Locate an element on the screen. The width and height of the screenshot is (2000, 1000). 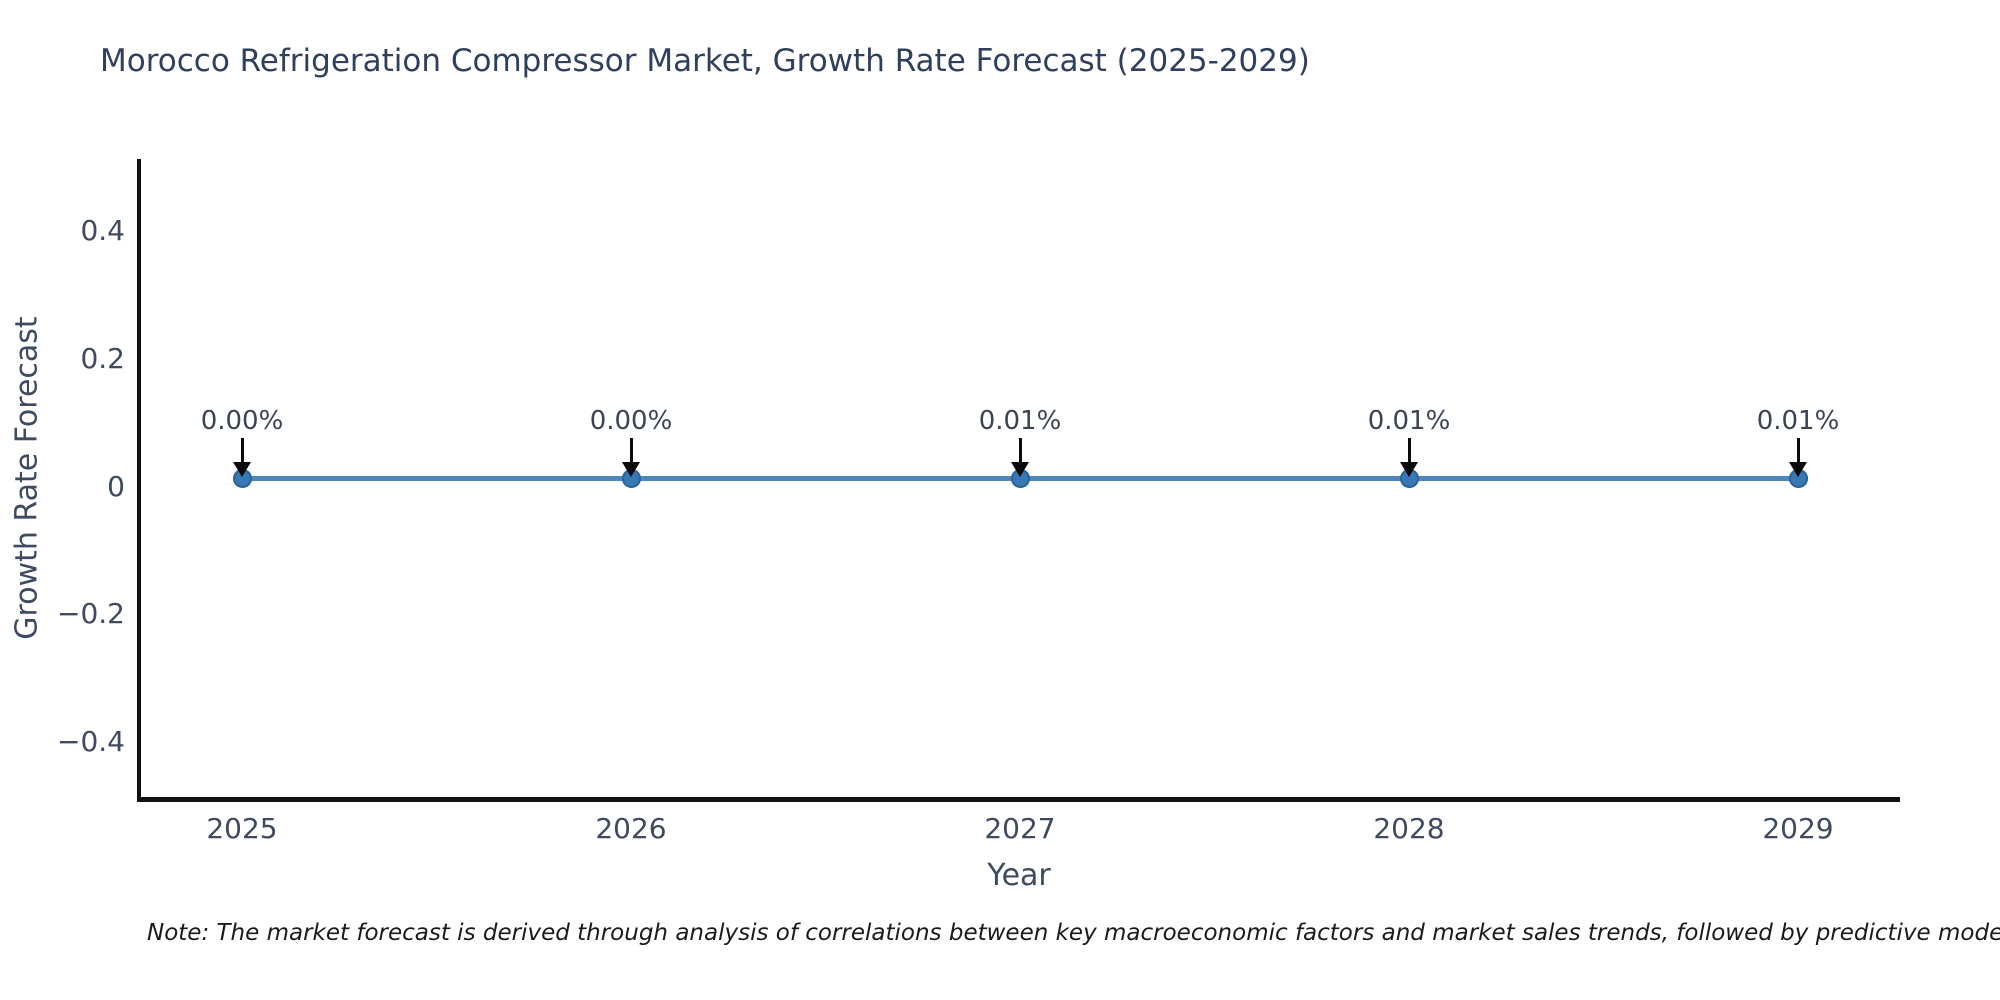
y-tick-label: 0.2 is located at coordinates (102, 358).